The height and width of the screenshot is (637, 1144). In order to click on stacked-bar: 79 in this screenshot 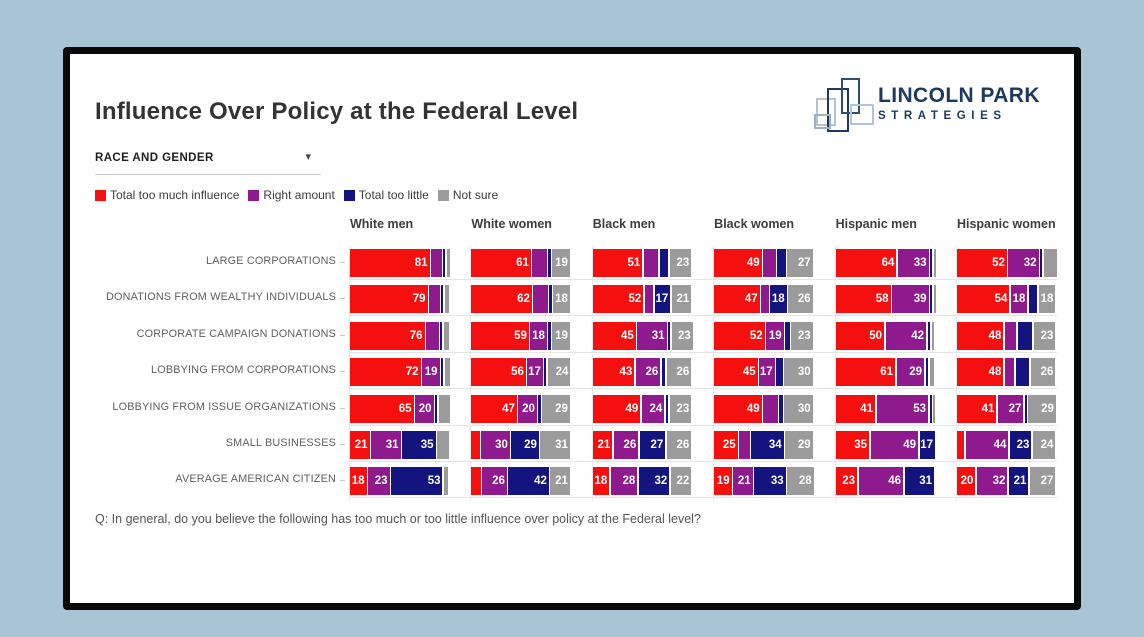, I will do `click(399, 301)`.